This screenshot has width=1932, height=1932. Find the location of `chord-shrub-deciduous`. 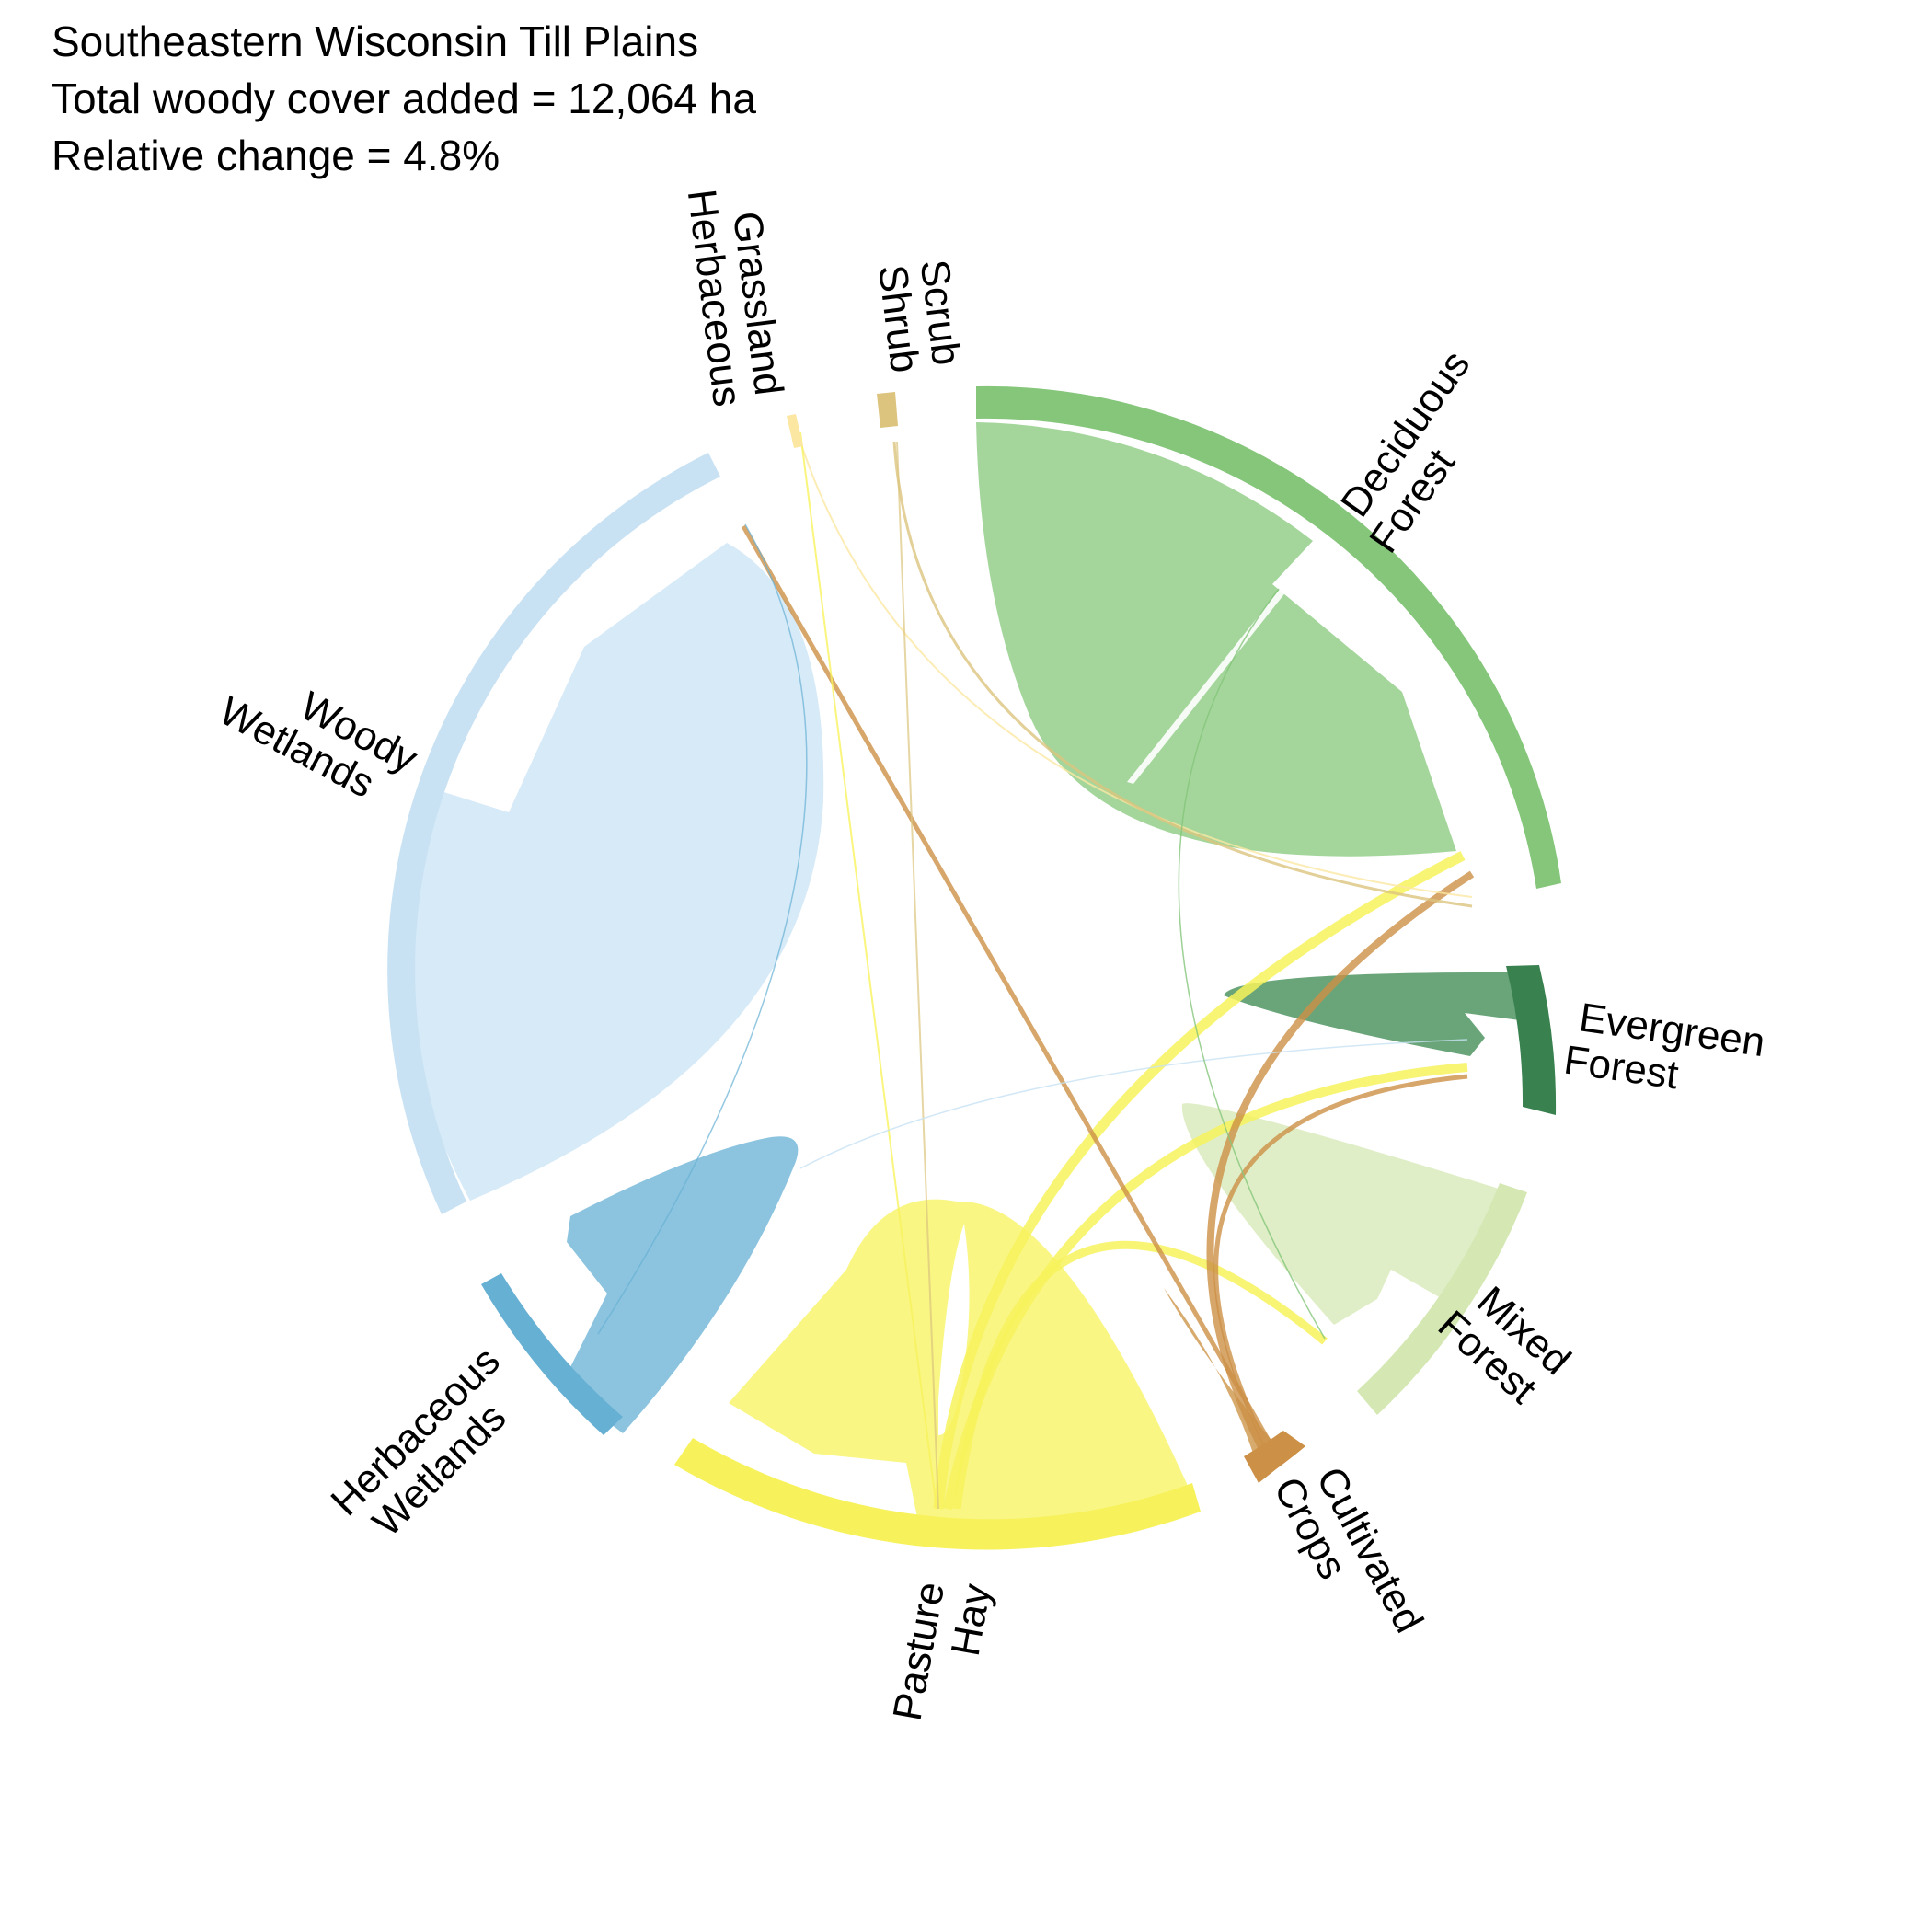

chord-shrub-deciduous is located at coordinates (1182, 674).